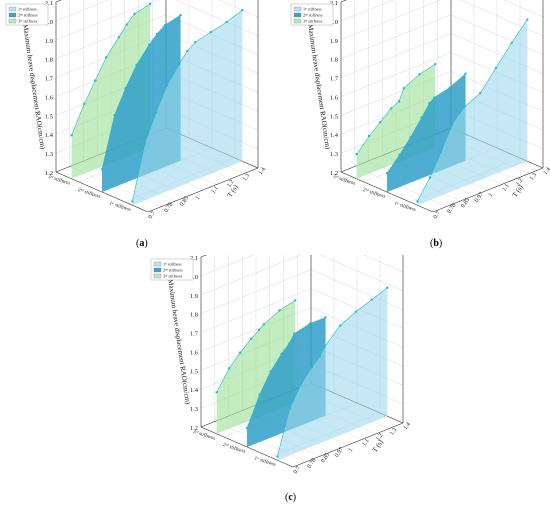  I want to click on y-tick-label: 1.8, so click(49, 60).